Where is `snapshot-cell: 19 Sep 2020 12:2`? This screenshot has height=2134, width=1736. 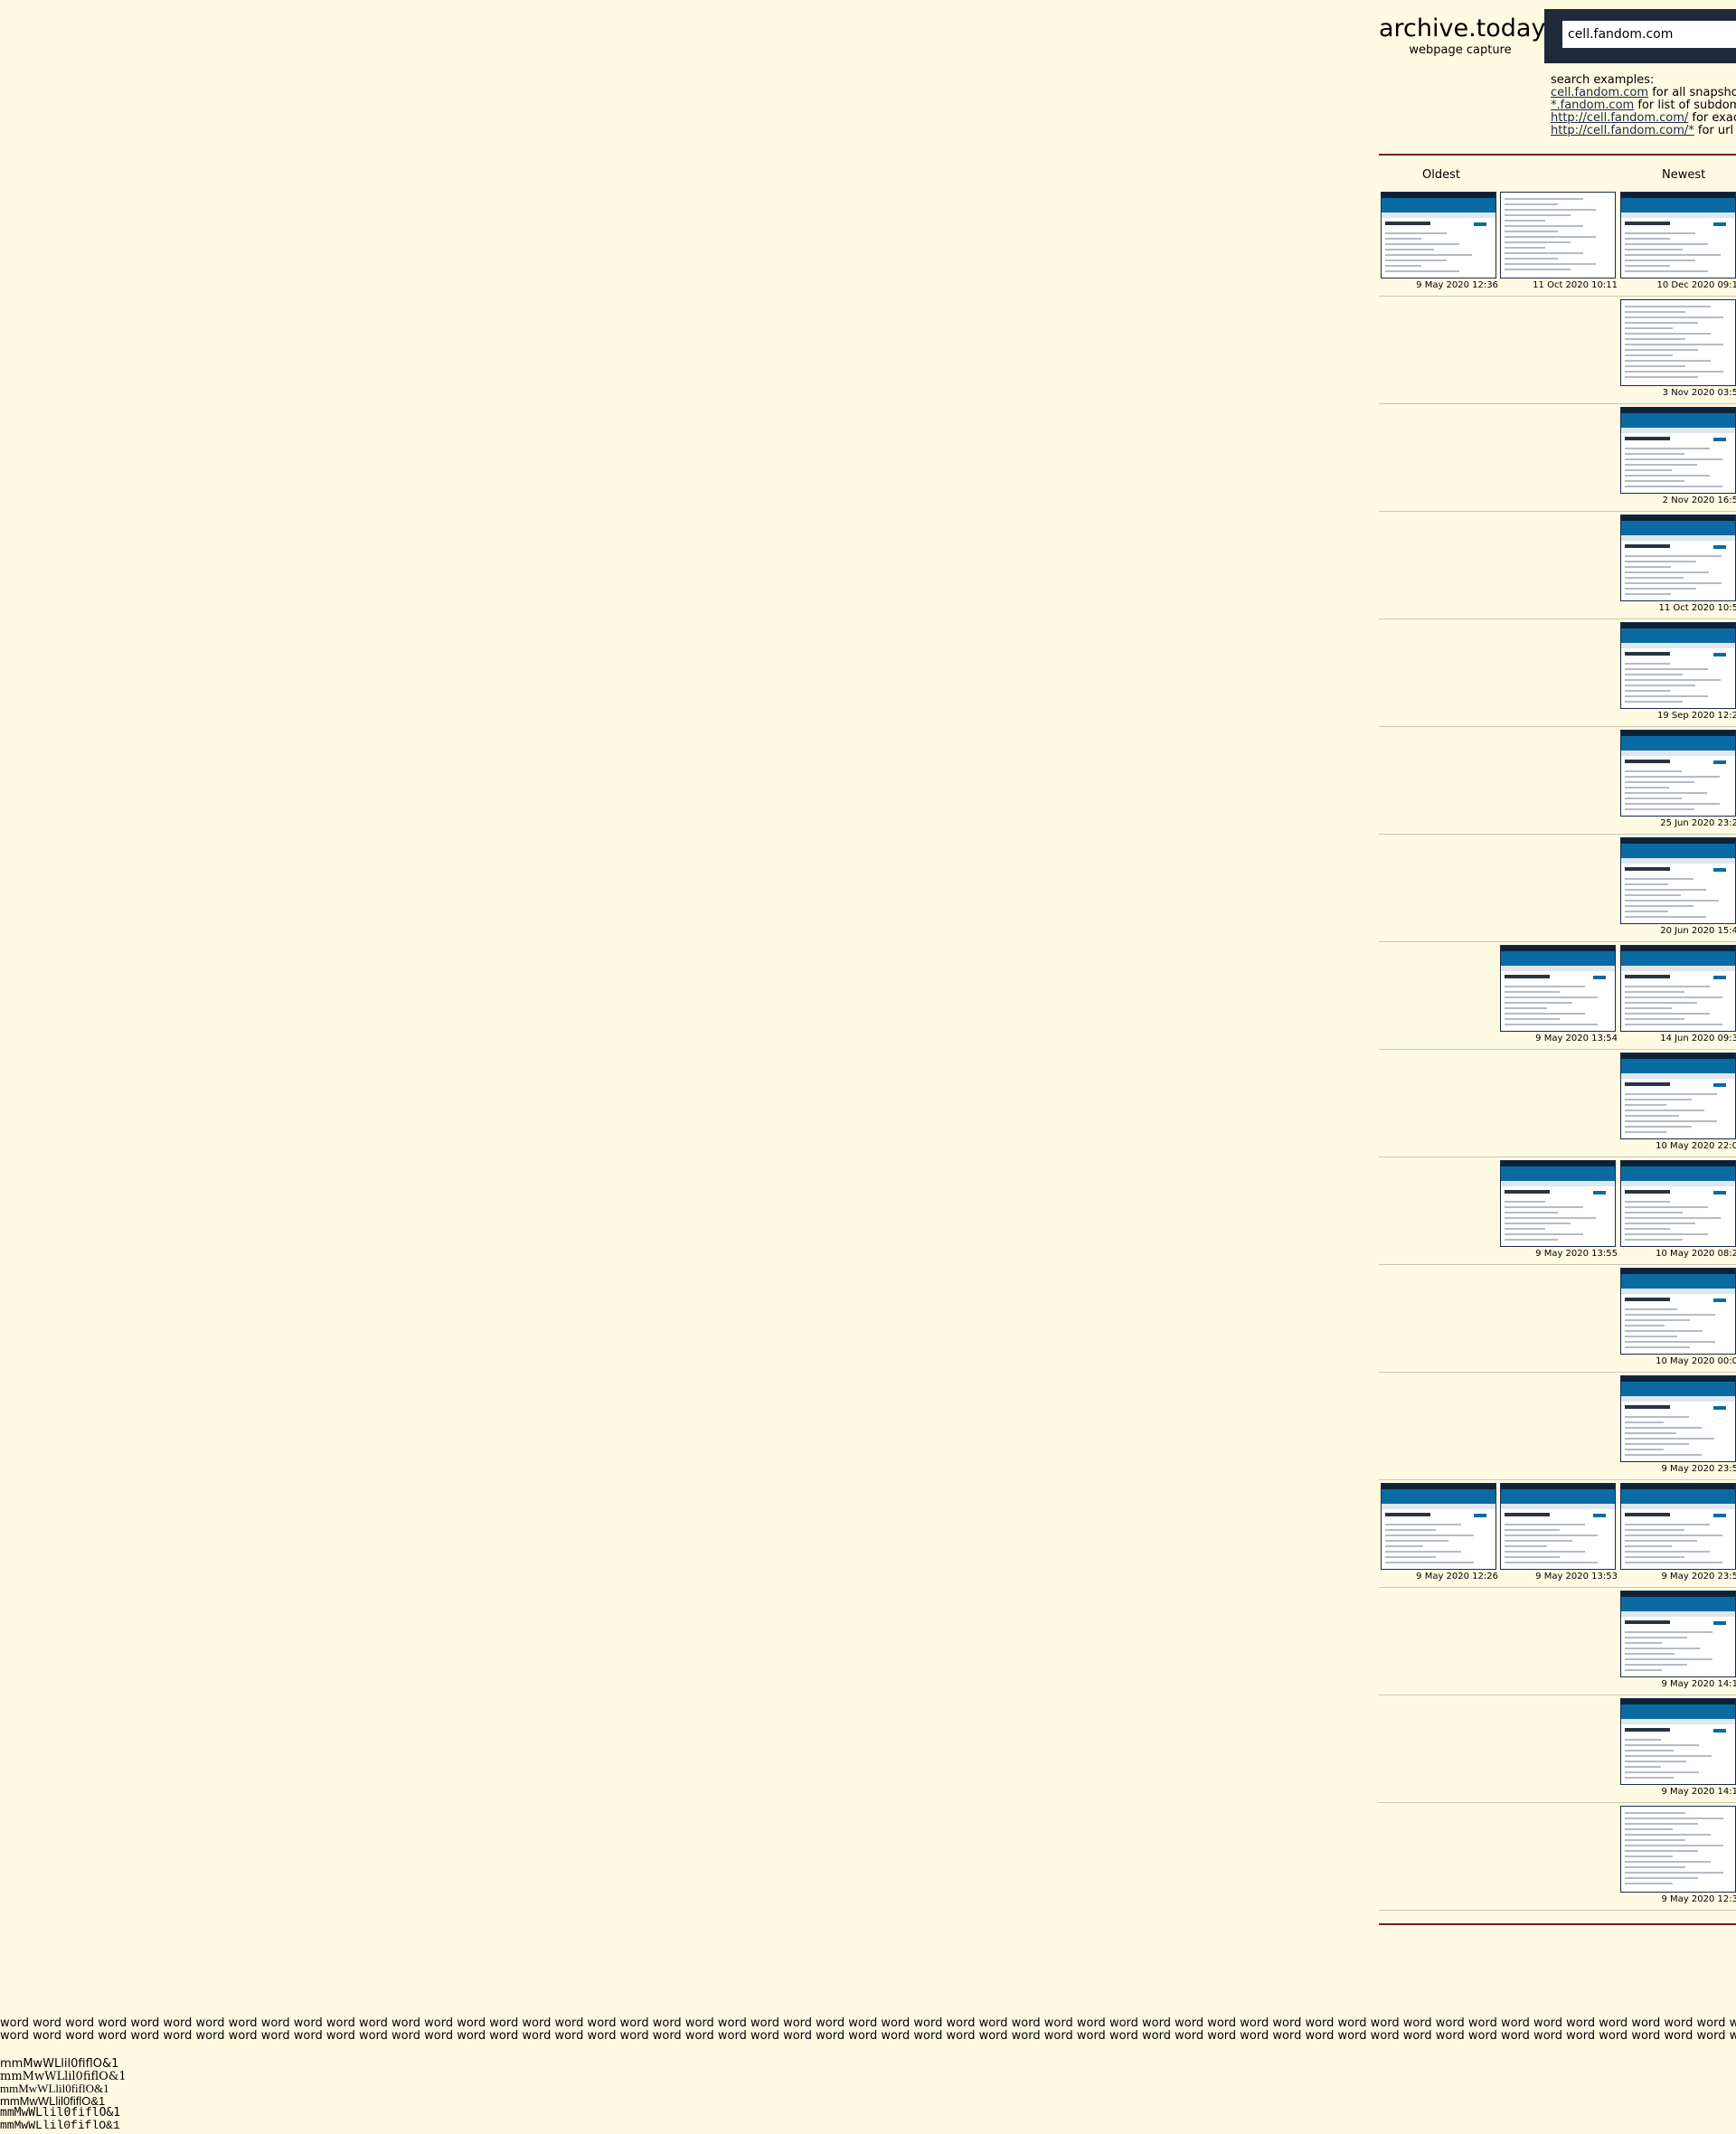
snapshot-cell: 19 Sep 2020 12:2 is located at coordinates (1677, 672).